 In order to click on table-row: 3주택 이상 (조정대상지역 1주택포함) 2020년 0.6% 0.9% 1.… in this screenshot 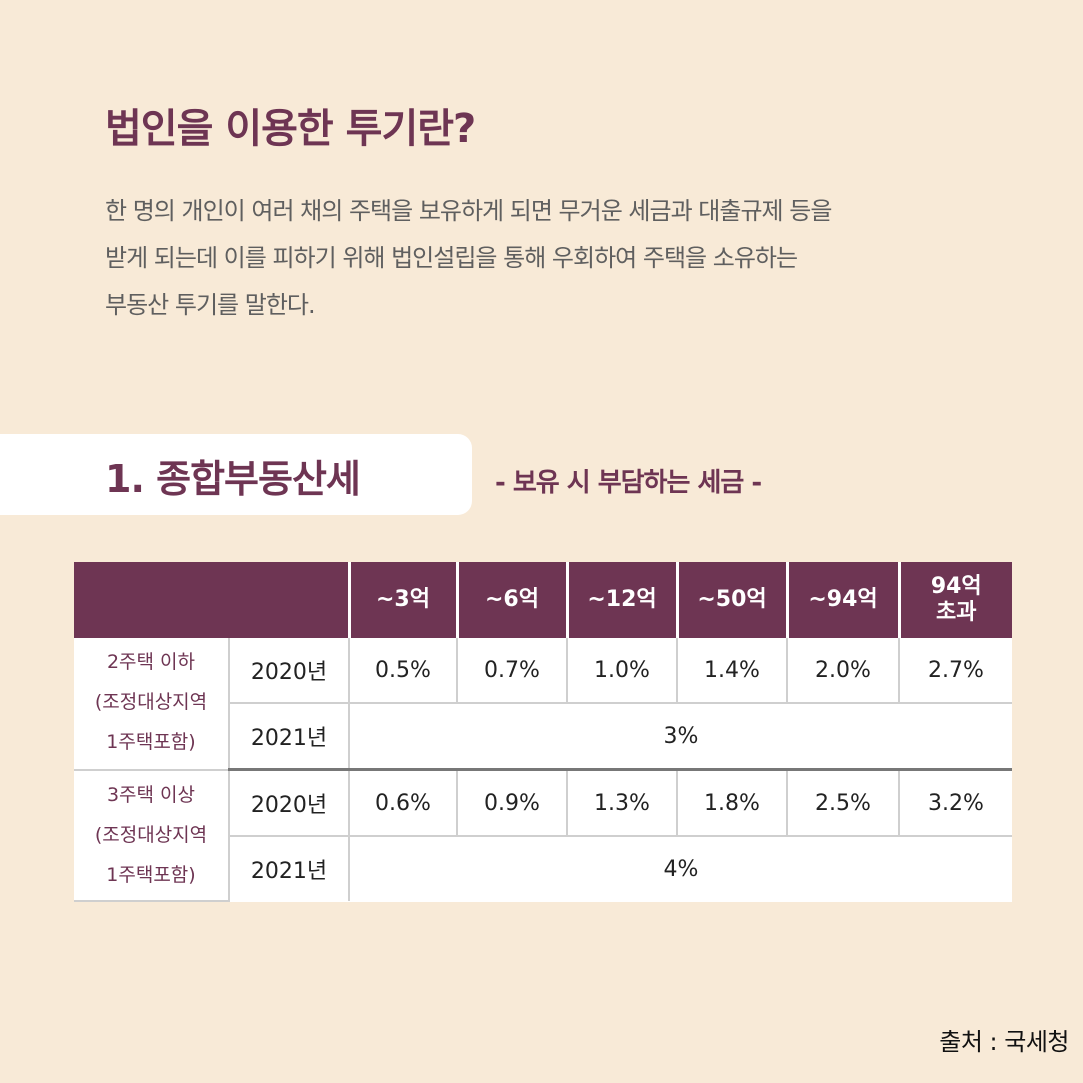, I will do `click(543, 835)`.